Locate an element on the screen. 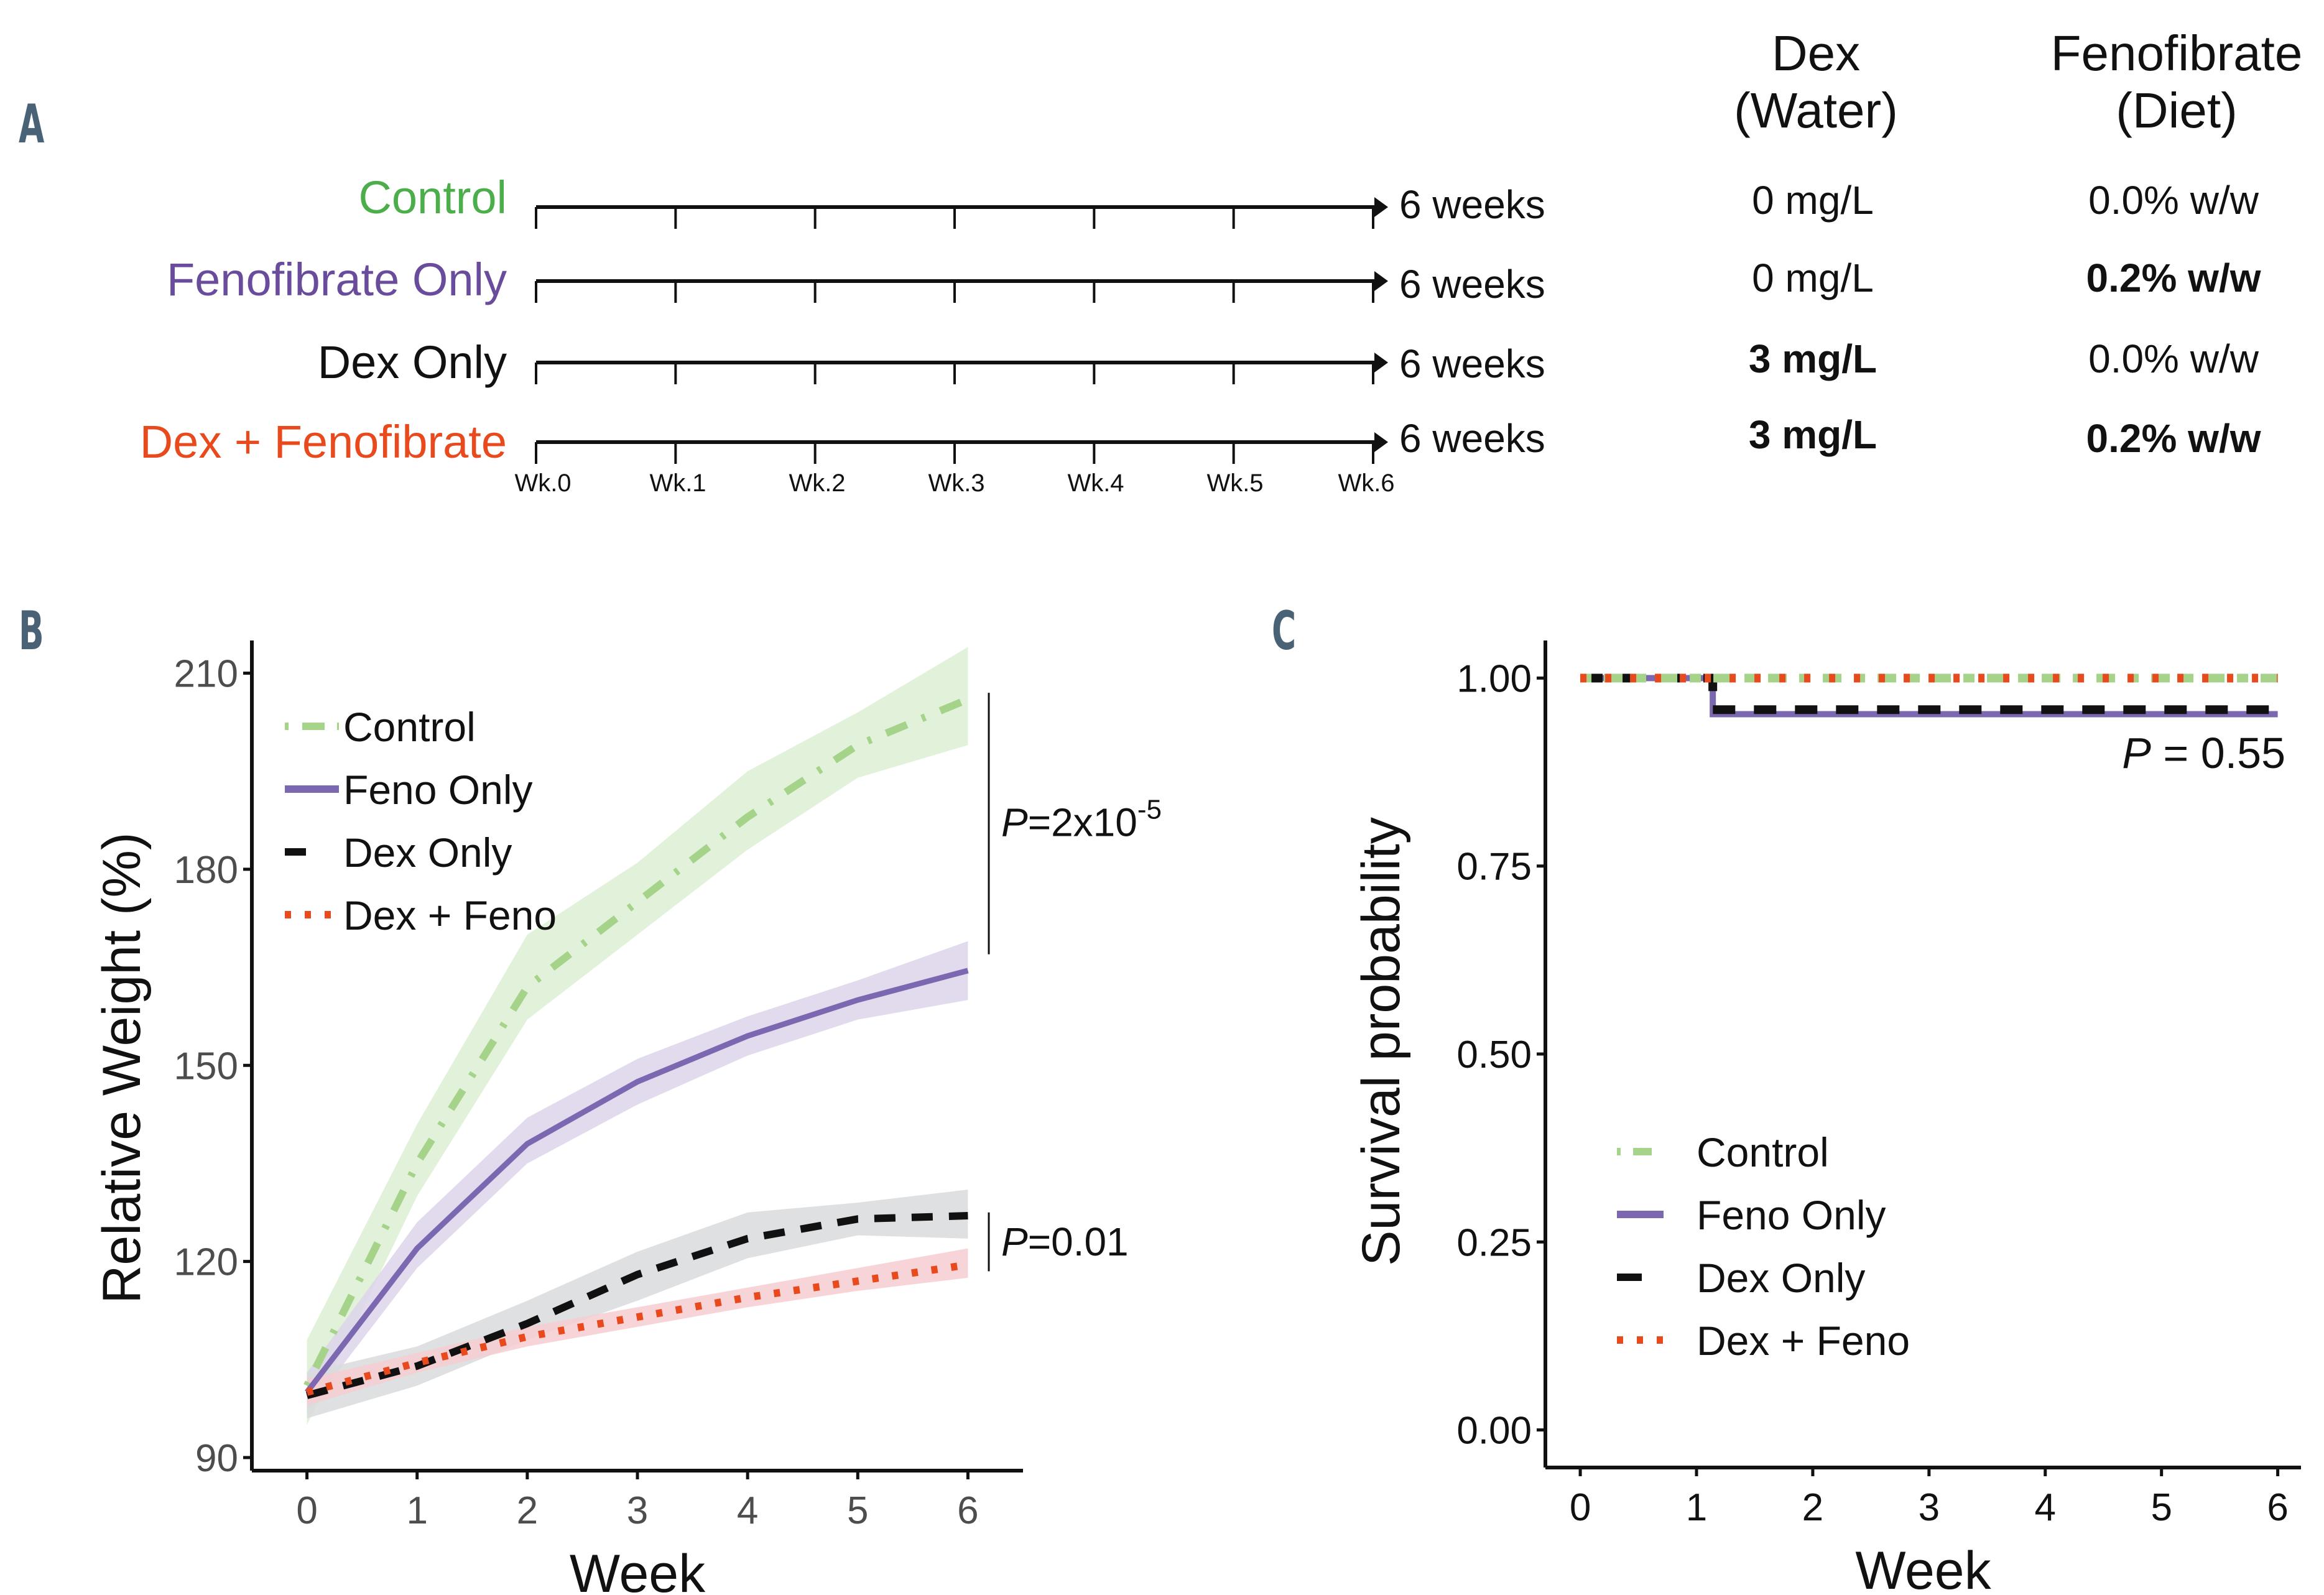 This screenshot has height=1595, width=2324. y-tick-label: 150 is located at coordinates (206, 1066).